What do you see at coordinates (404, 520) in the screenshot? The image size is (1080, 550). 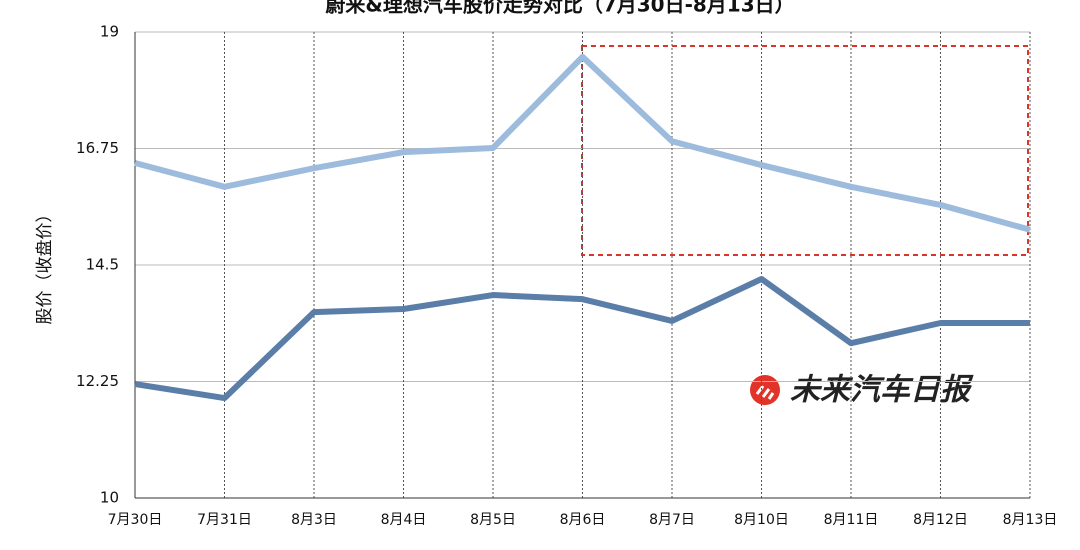 I see `x-tick-label: 8月4日` at bounding box center [404, 520].